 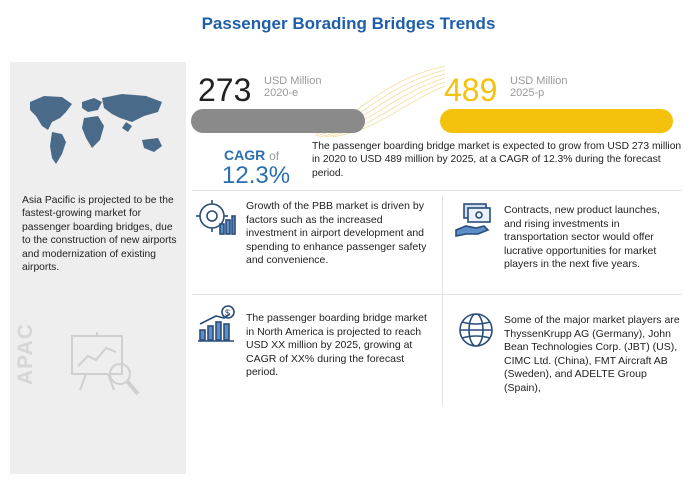 What do you see at coordinates (505, 90) in the screenshot?
I see `stat-2025: 489 USD Million 2025-p` at bounding box center [505, 90].